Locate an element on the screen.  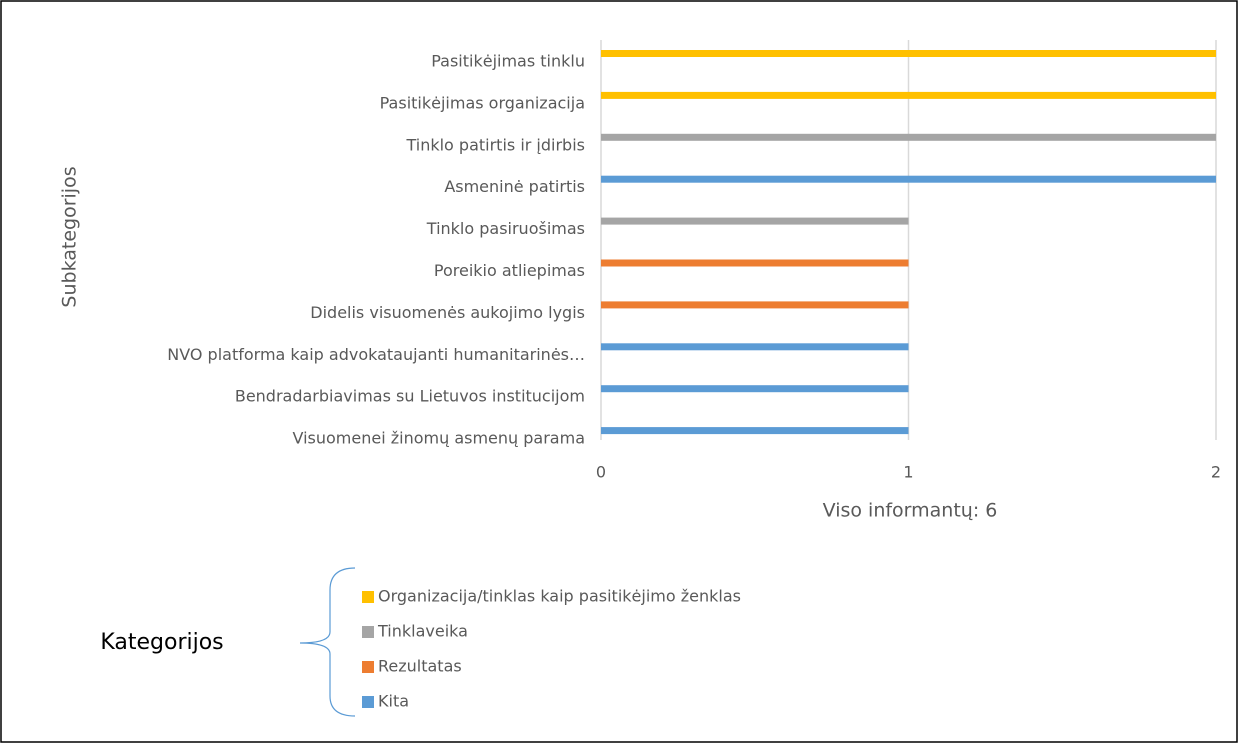
y-tick-label: Didelis visuomenės aukojimo lygis is located at coordinates (447, 312).